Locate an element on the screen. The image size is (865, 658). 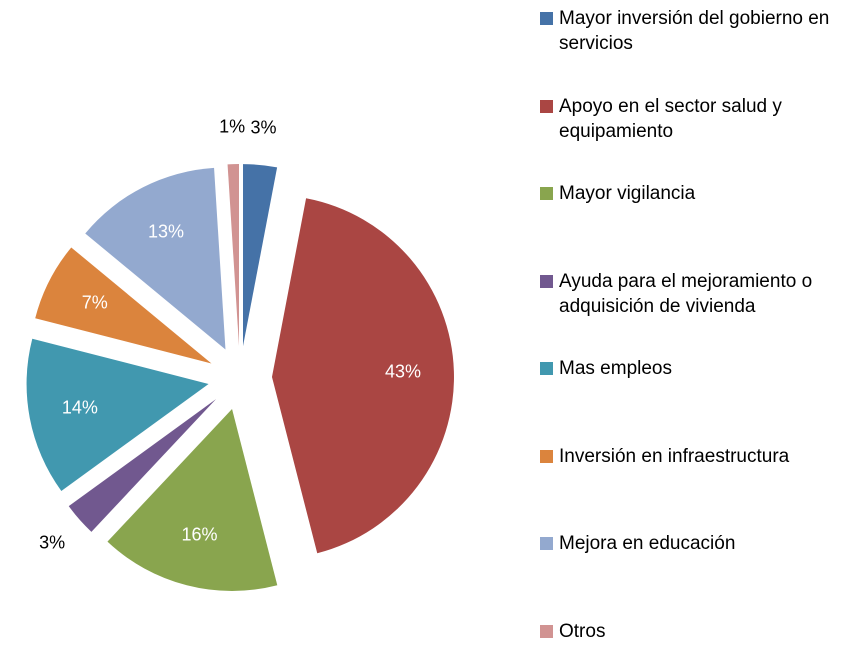
legend-item: Inversión en infraestructura is located at coordinates (700, 456).